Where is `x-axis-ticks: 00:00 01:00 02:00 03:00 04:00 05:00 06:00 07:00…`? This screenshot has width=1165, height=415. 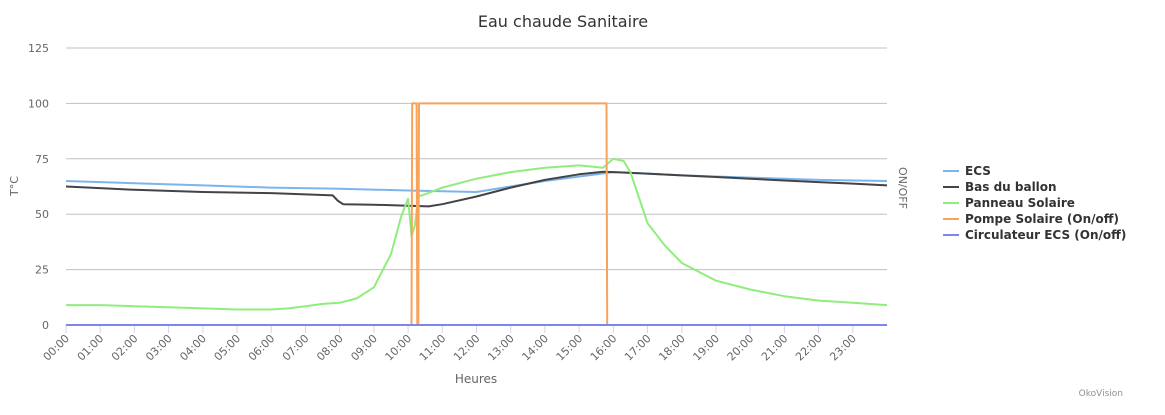 x-axis-ticks: 00:00 01:00 02:00 03:00 04:00 05:00 06:00 07:00… is located at coordinates (450, 344).